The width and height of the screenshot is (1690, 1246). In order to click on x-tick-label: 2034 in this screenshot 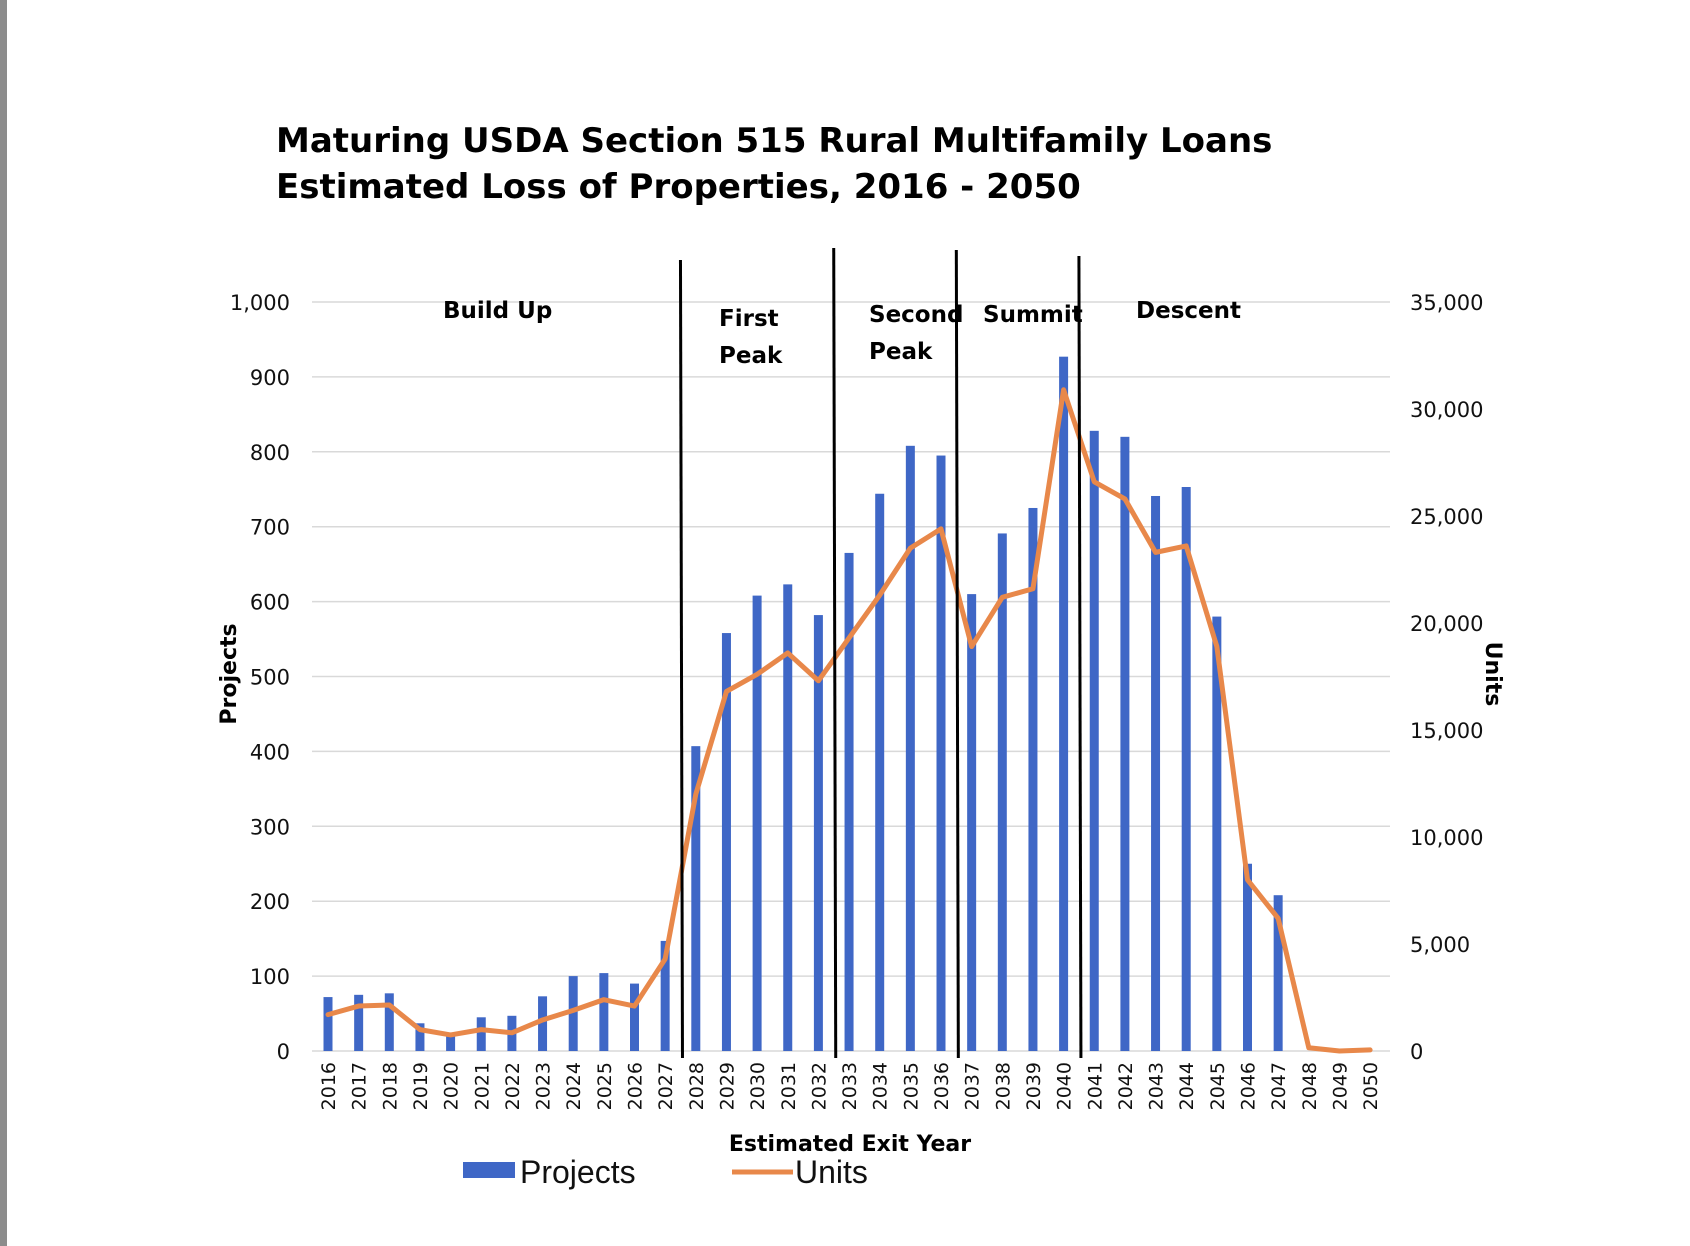, I will do `click(881, 1086)`.